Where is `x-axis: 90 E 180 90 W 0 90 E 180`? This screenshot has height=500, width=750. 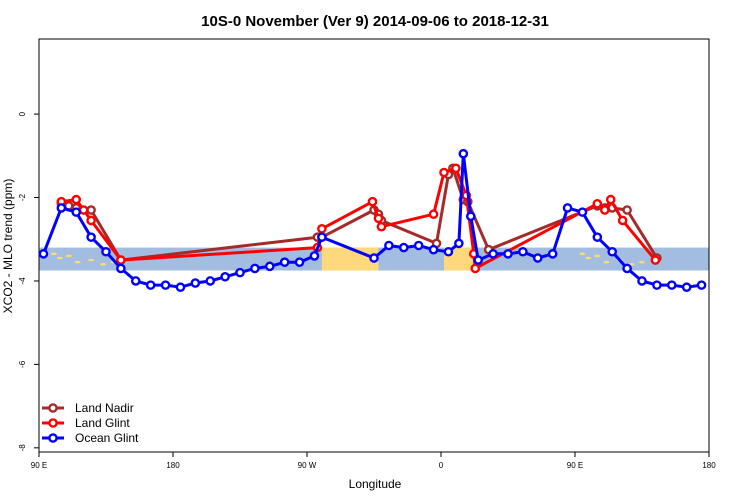
x-axis: 90 E 180 90 W 0 90 E 180 is located at coordinates (373, 461).